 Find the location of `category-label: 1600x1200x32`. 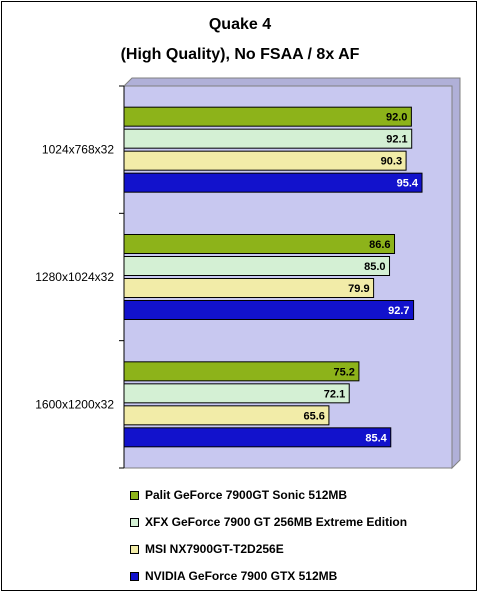

category-label: 1600x1200x32 is located at coordinates (74, 404).